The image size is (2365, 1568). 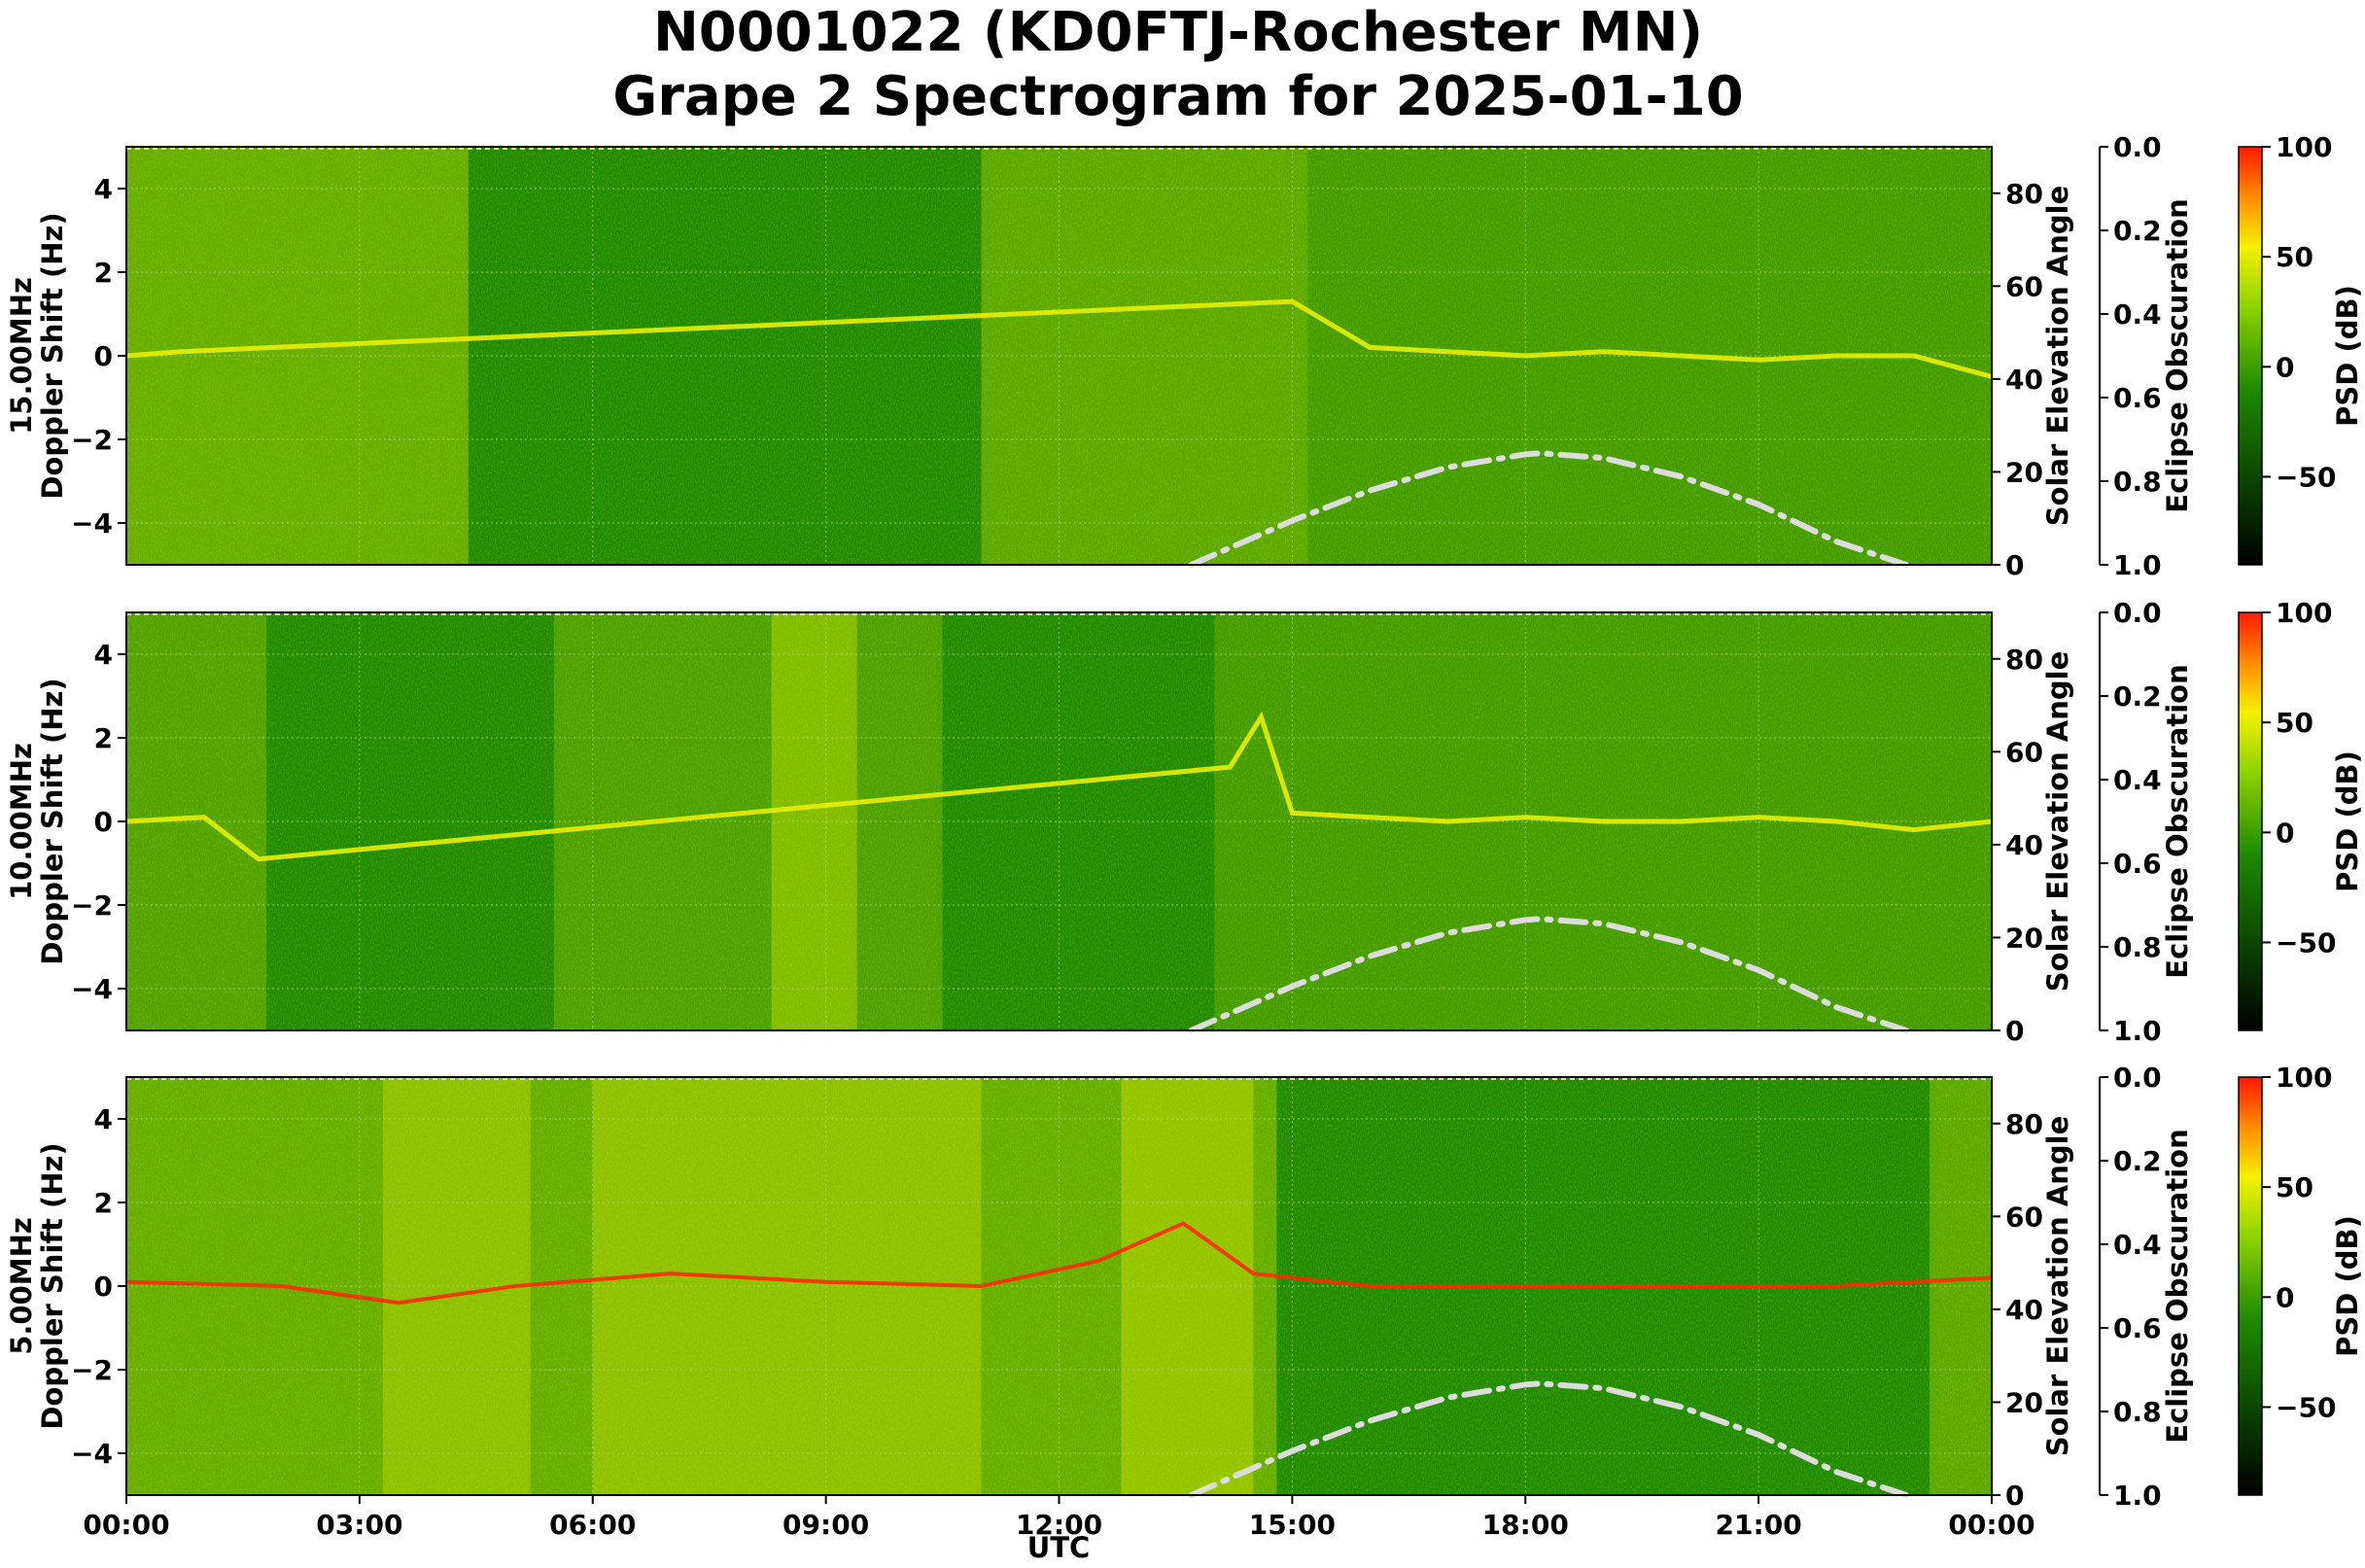 What do you see at coordinates (592, 1525) in the screenshot?
I see `x-tick-label: 06:00` at bounding box center [592, 1525].